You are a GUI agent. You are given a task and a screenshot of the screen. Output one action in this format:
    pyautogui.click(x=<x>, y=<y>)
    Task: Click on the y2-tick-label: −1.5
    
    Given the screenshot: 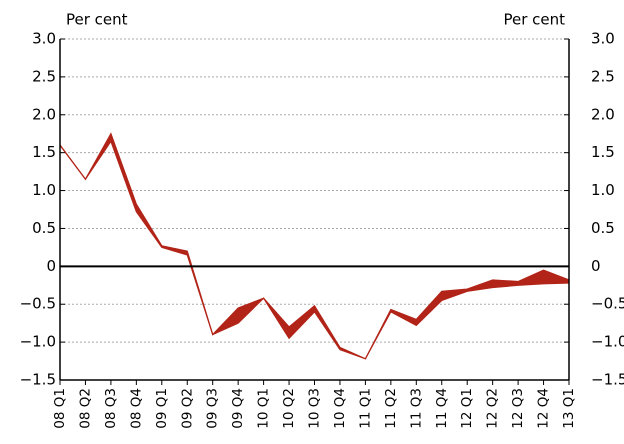 What is the action you would take?
    pyautogui.click(x=607, y=380)
    